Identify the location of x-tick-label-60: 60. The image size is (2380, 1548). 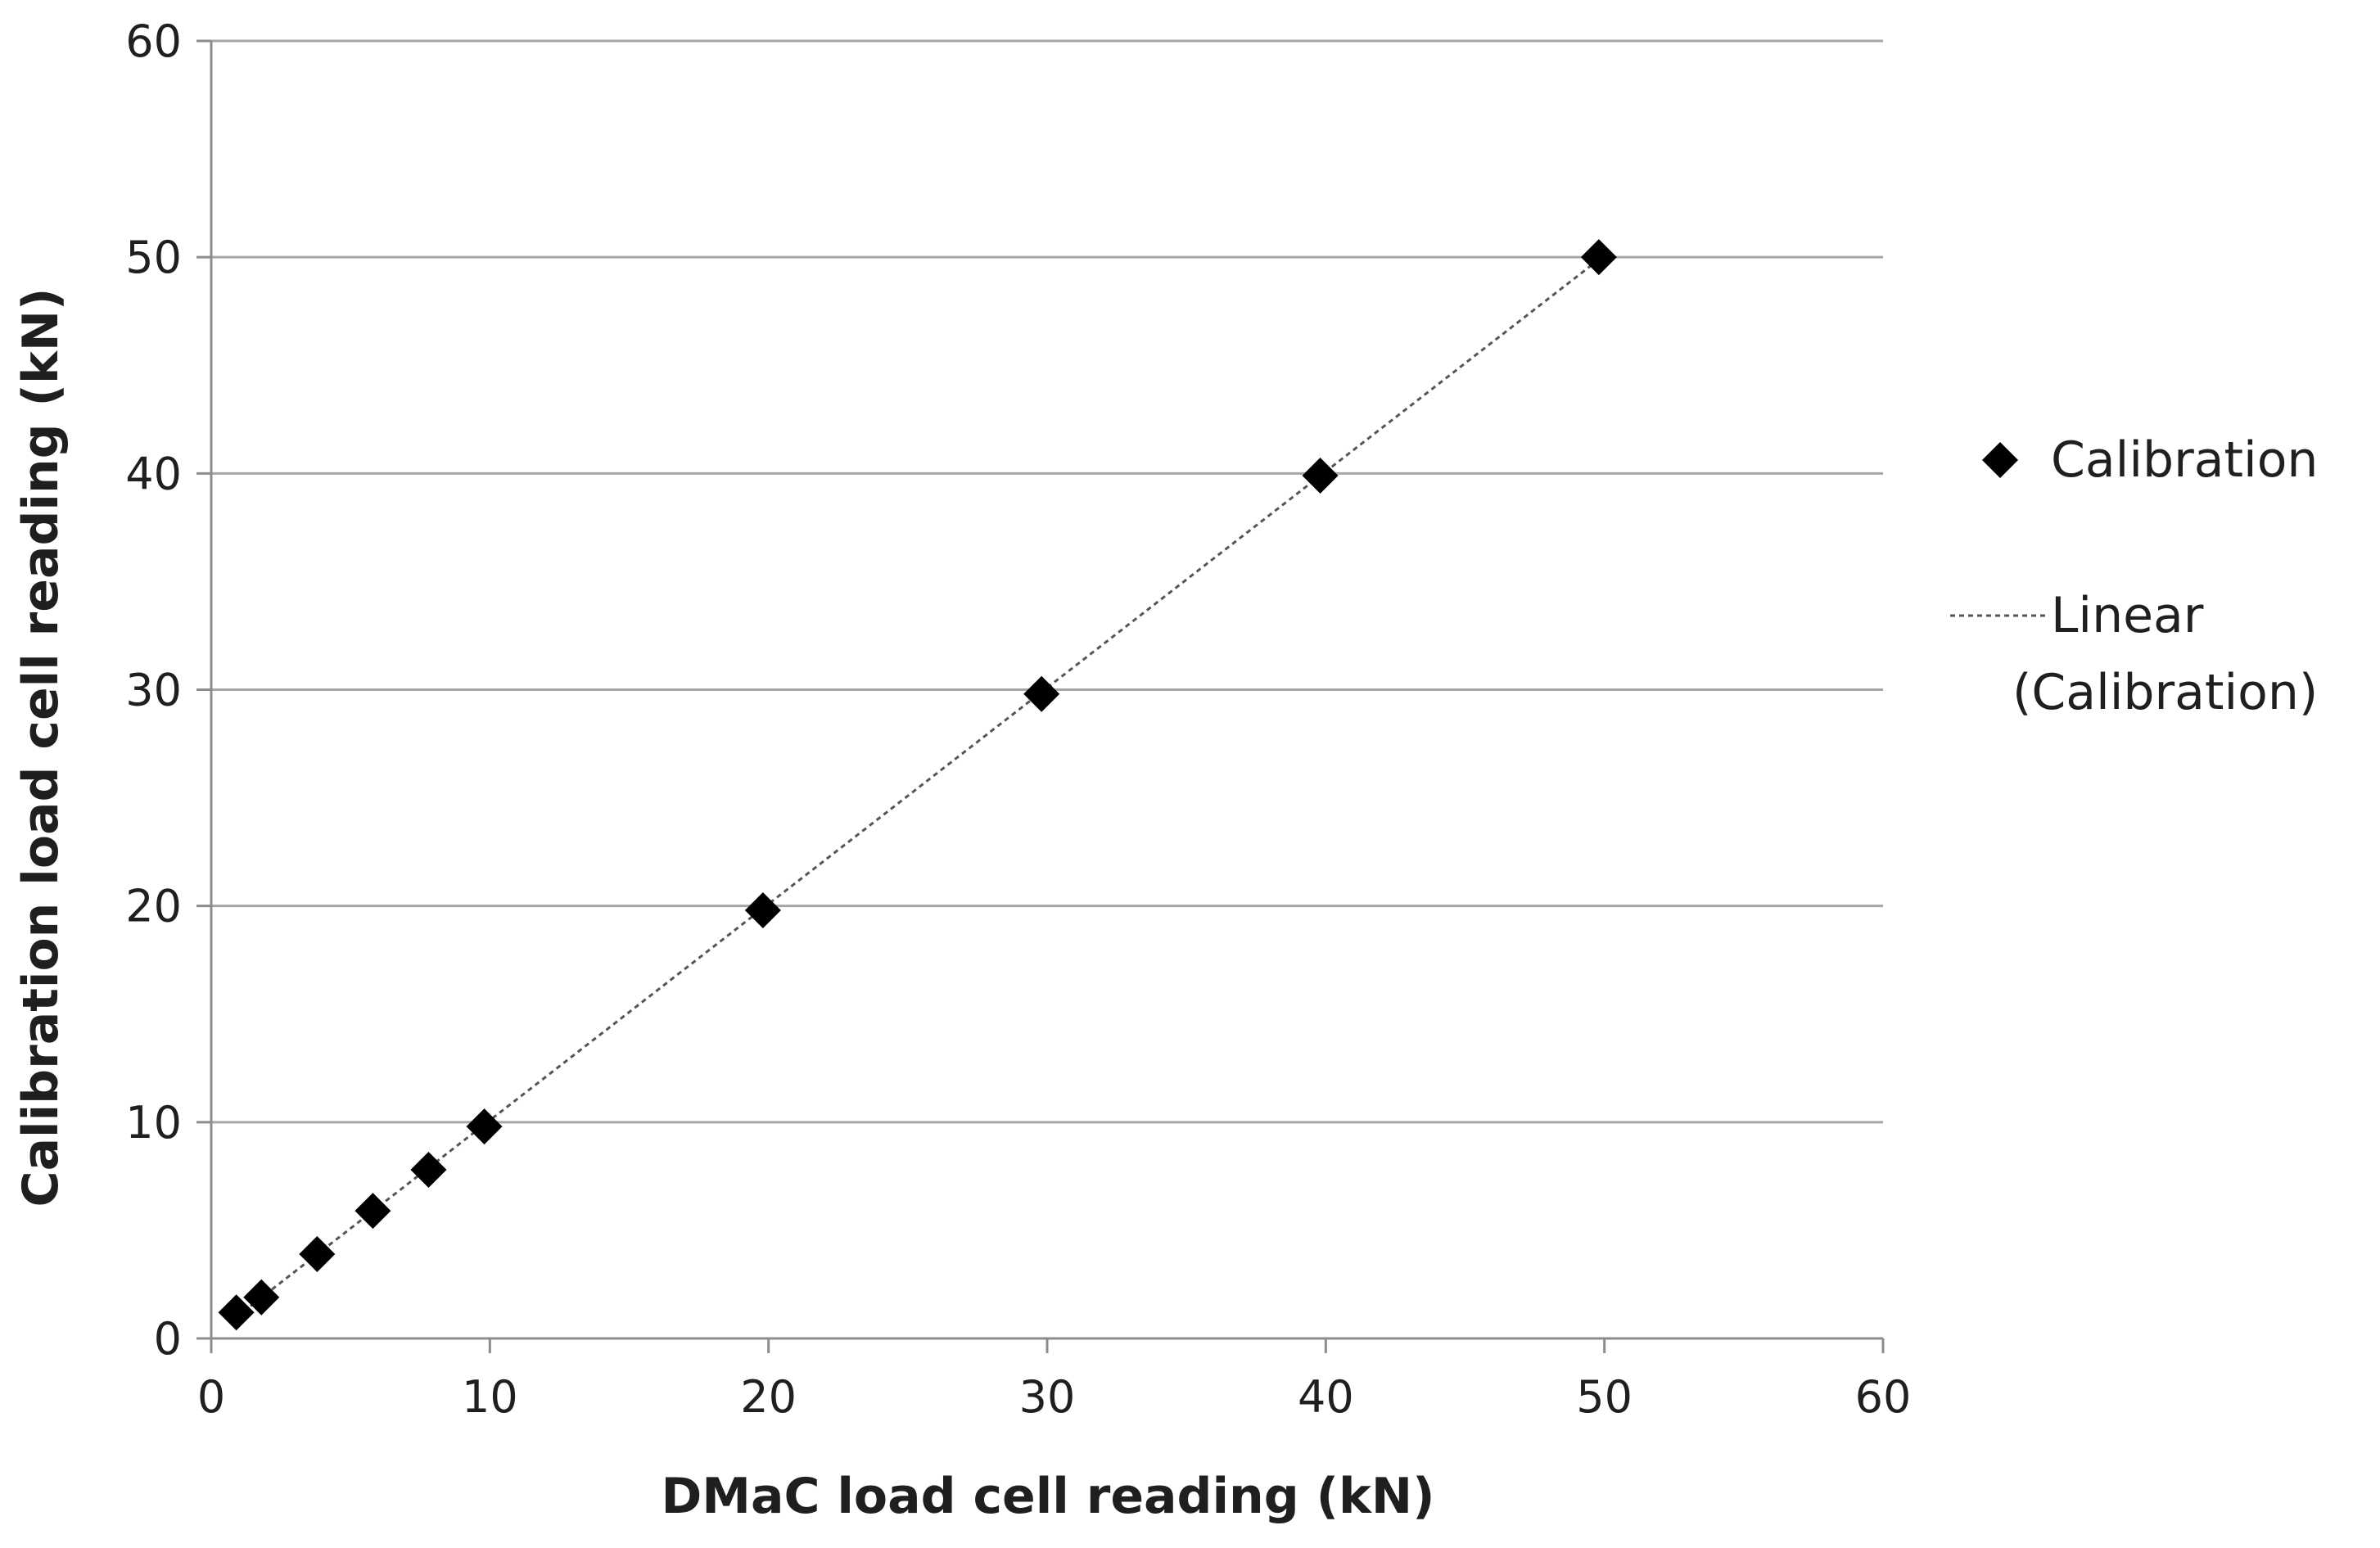
(1883, 1397).